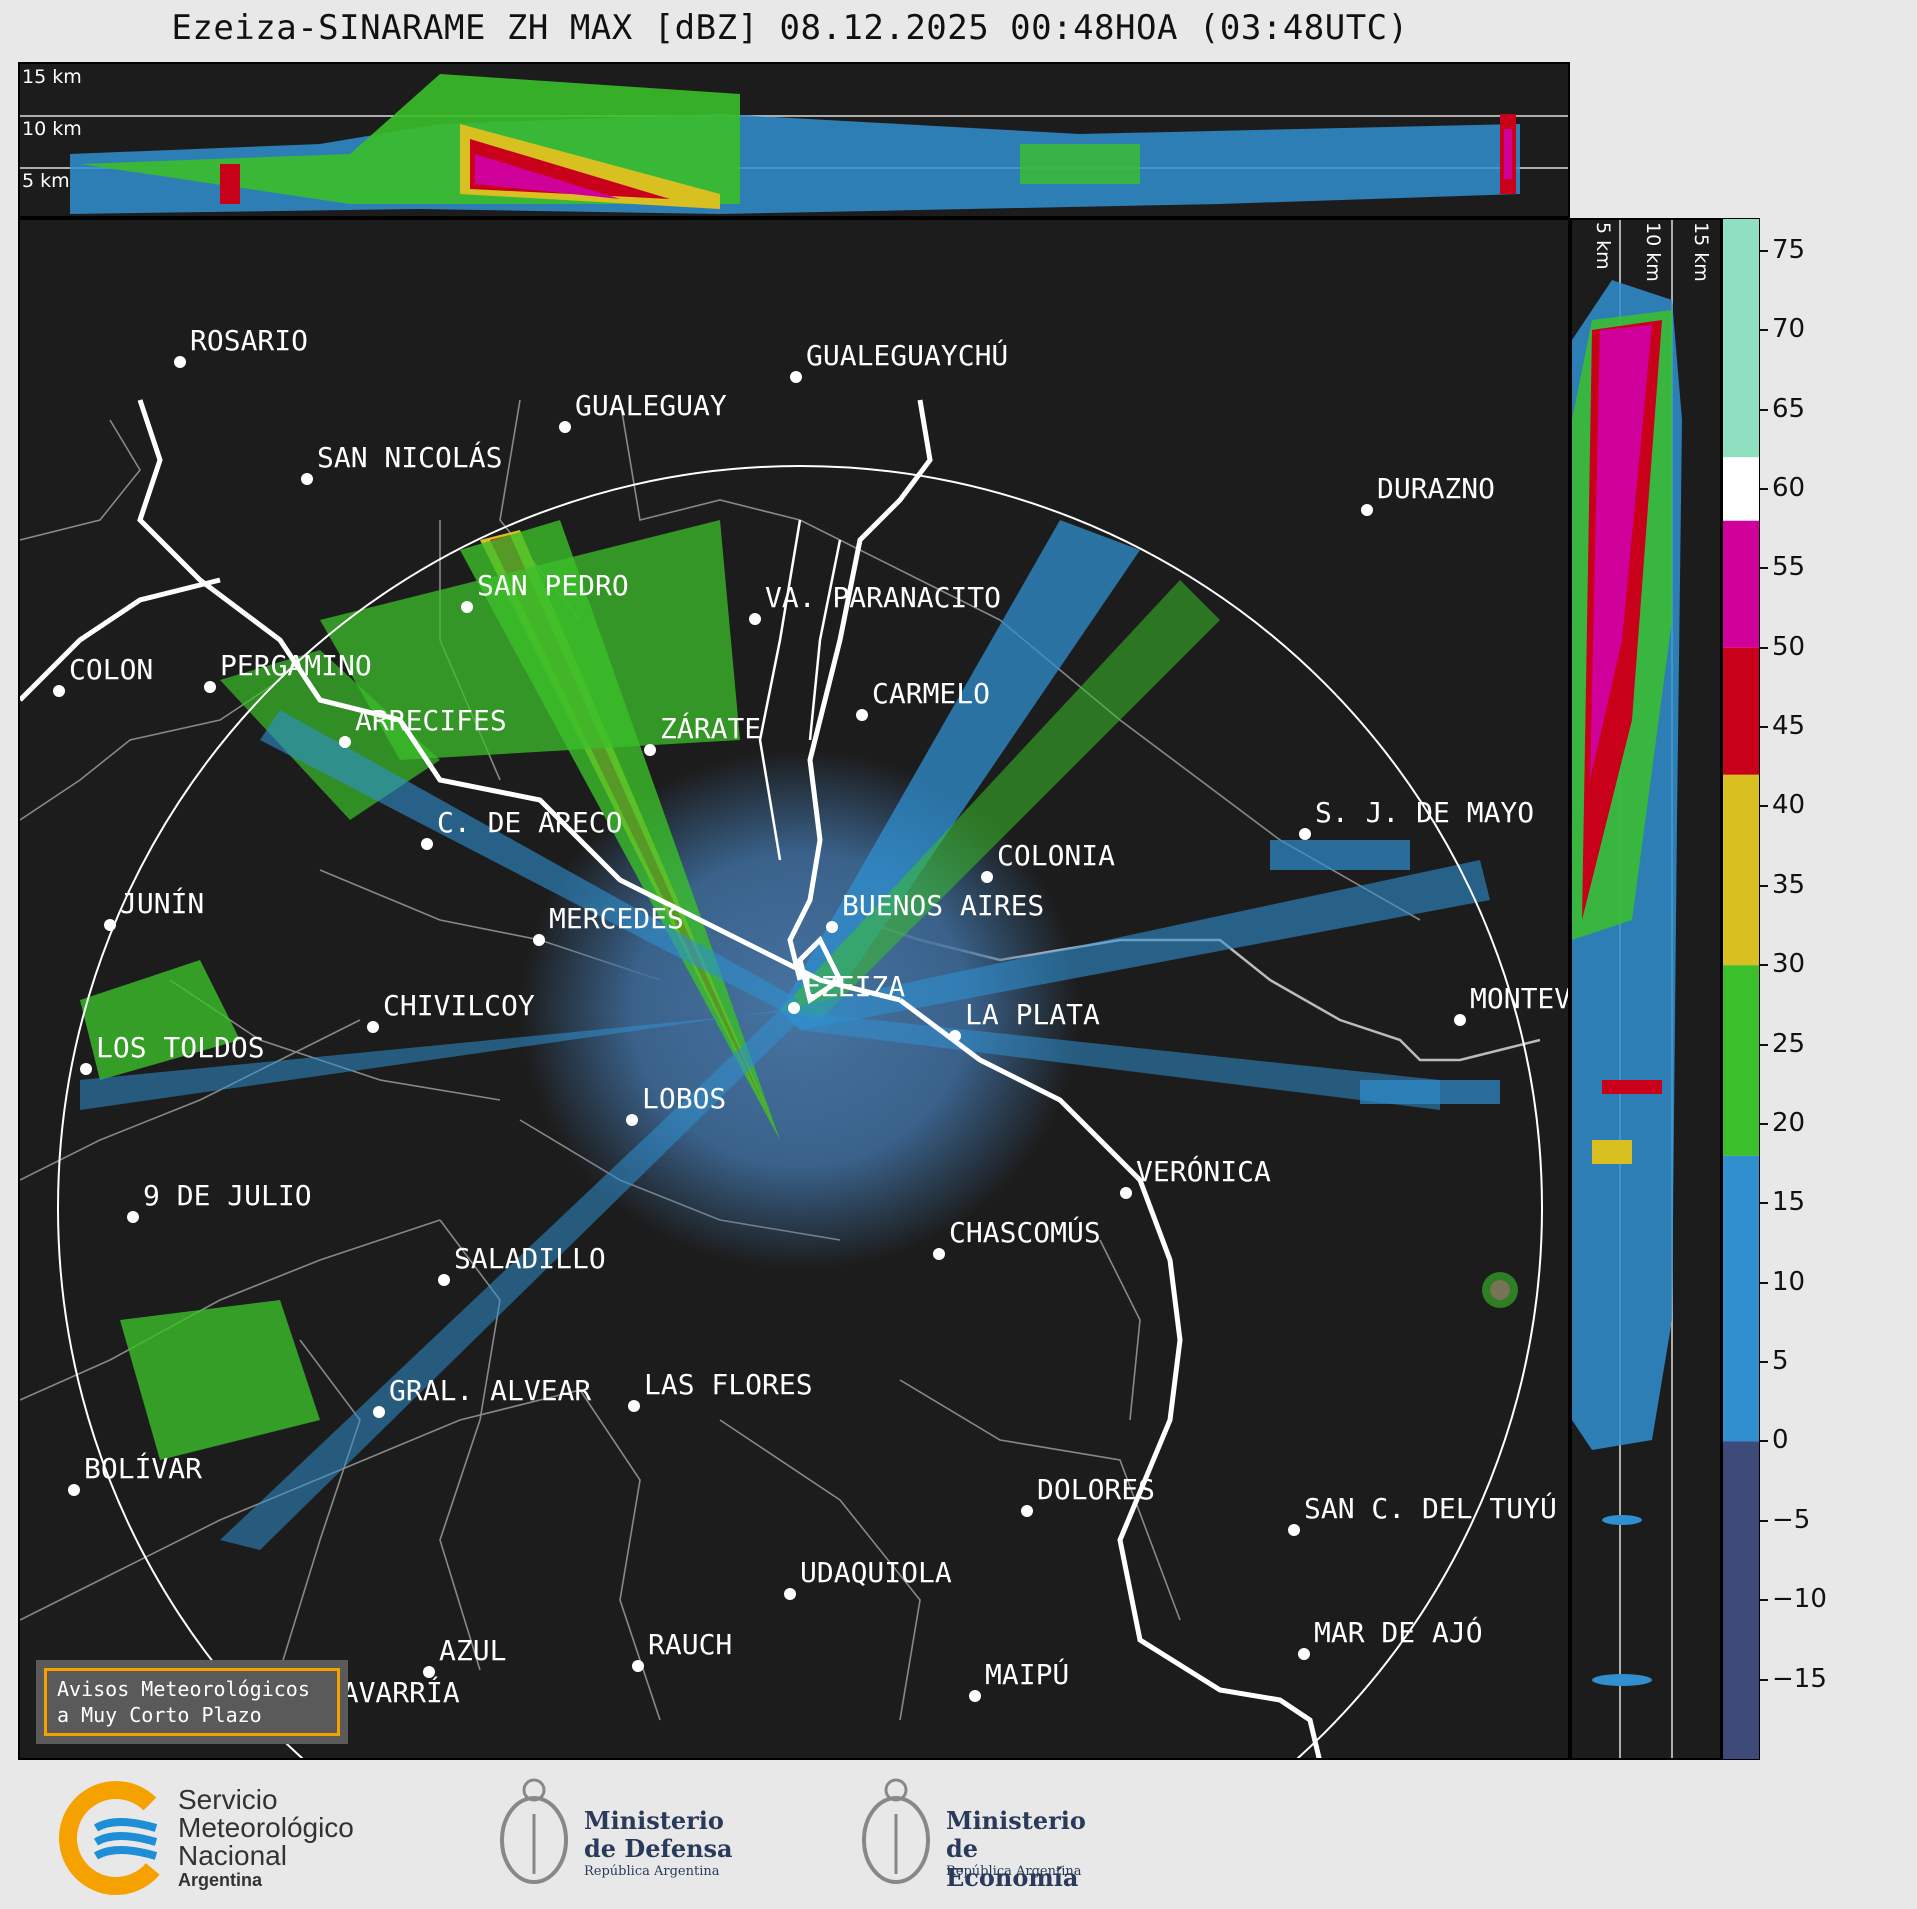  I want to click on city-label: MONTEV, so click(1520, 998).